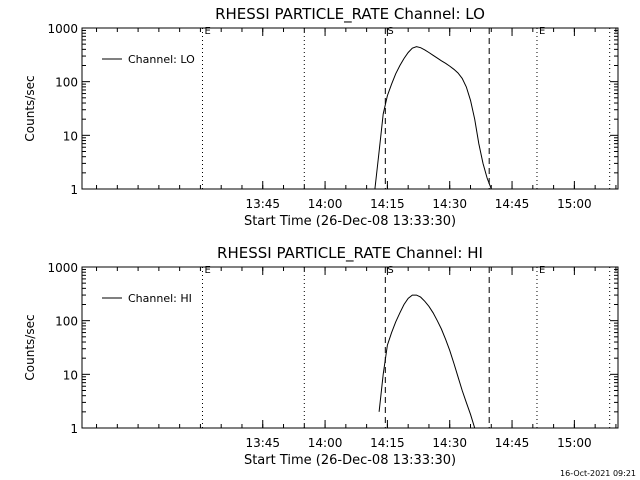 The image size is (640, 480). Describe the element at coordinates (161, 59) in the screenshot. I see `legend-label: Channel: LO` at that location.